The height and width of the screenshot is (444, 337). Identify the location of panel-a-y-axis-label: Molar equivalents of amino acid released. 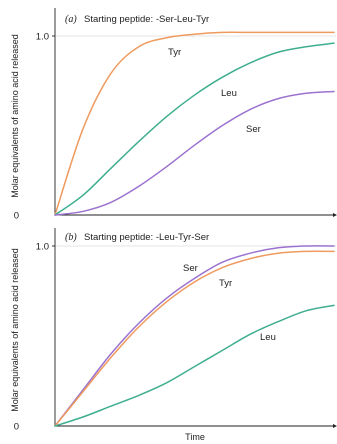
(15, 116).